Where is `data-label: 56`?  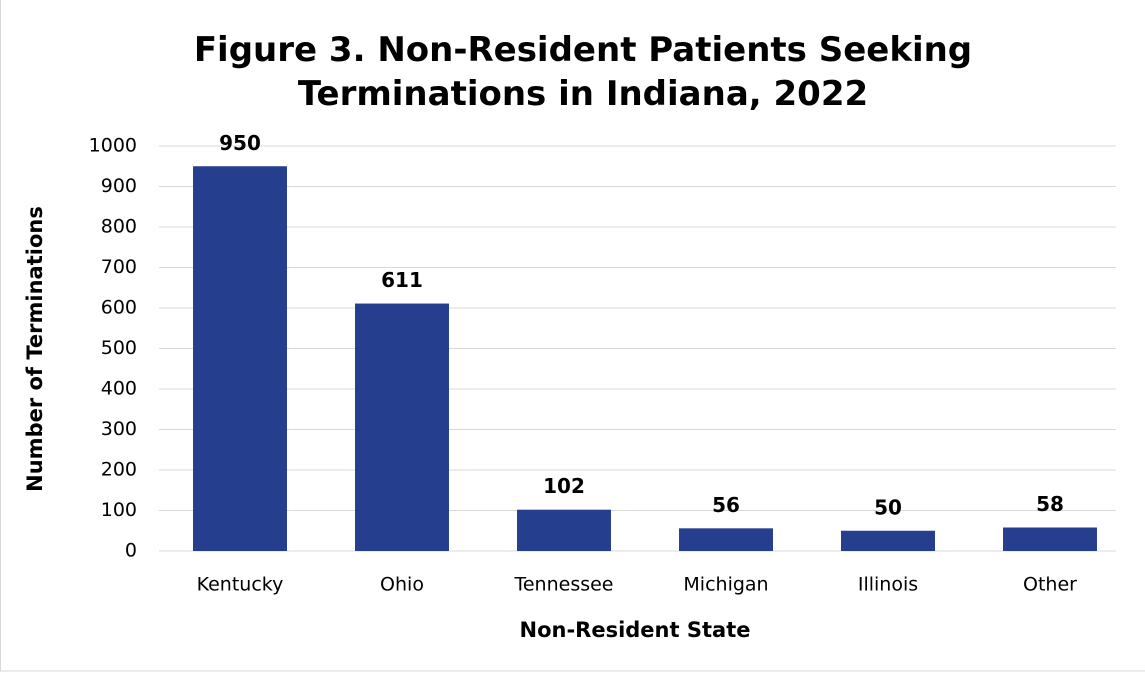 data-label: 56 is located at coordinates (726, 505).